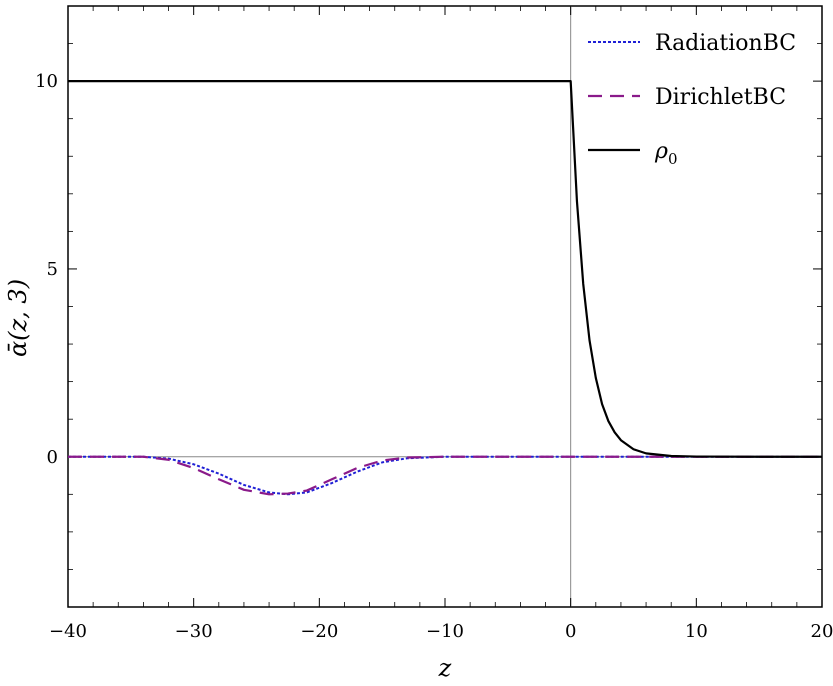  I want to click on x-tick-label: −20, so click(319, 631).